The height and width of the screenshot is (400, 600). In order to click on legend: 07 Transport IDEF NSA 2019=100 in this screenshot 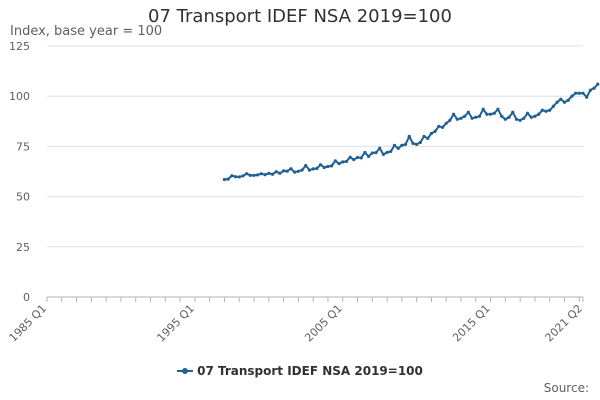, I will do `click(300, 371)`.